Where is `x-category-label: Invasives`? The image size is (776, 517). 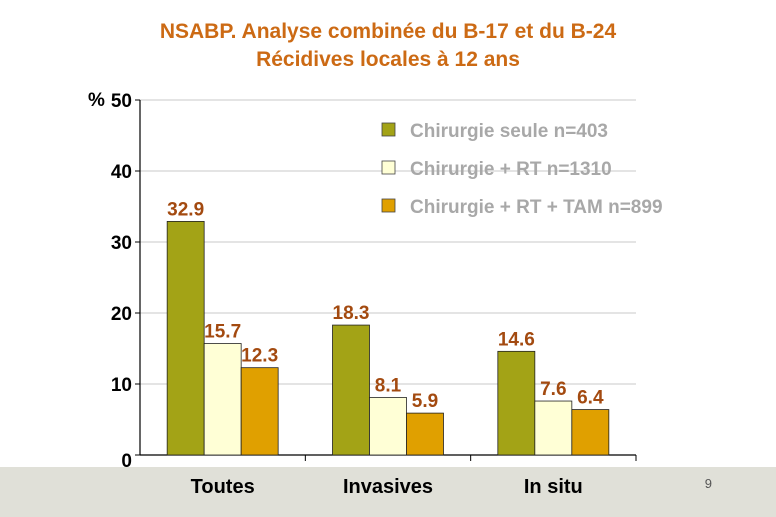
x-category-label: Invasives is located at coordinates (388, 487).